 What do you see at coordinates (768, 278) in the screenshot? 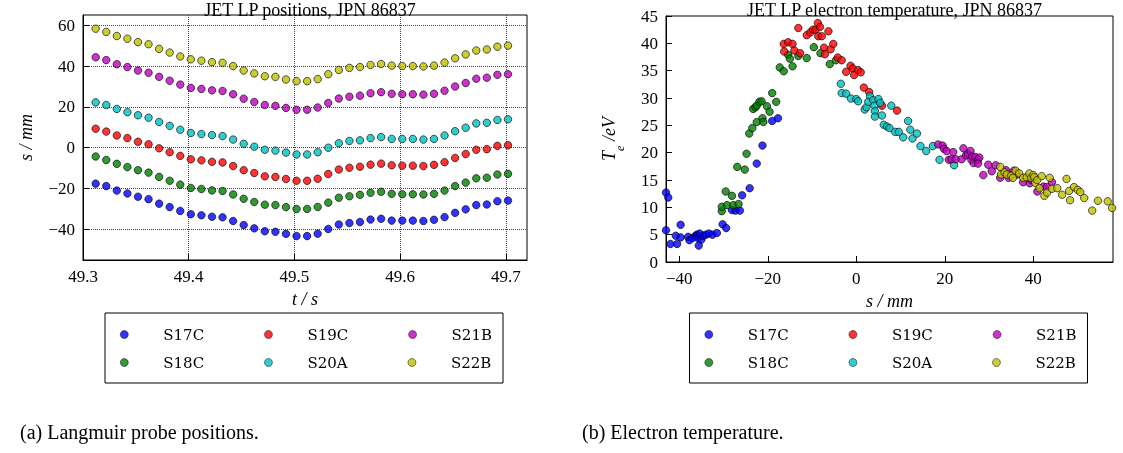
I see `x-tick-label: −20` at bounding box center [768, 278].